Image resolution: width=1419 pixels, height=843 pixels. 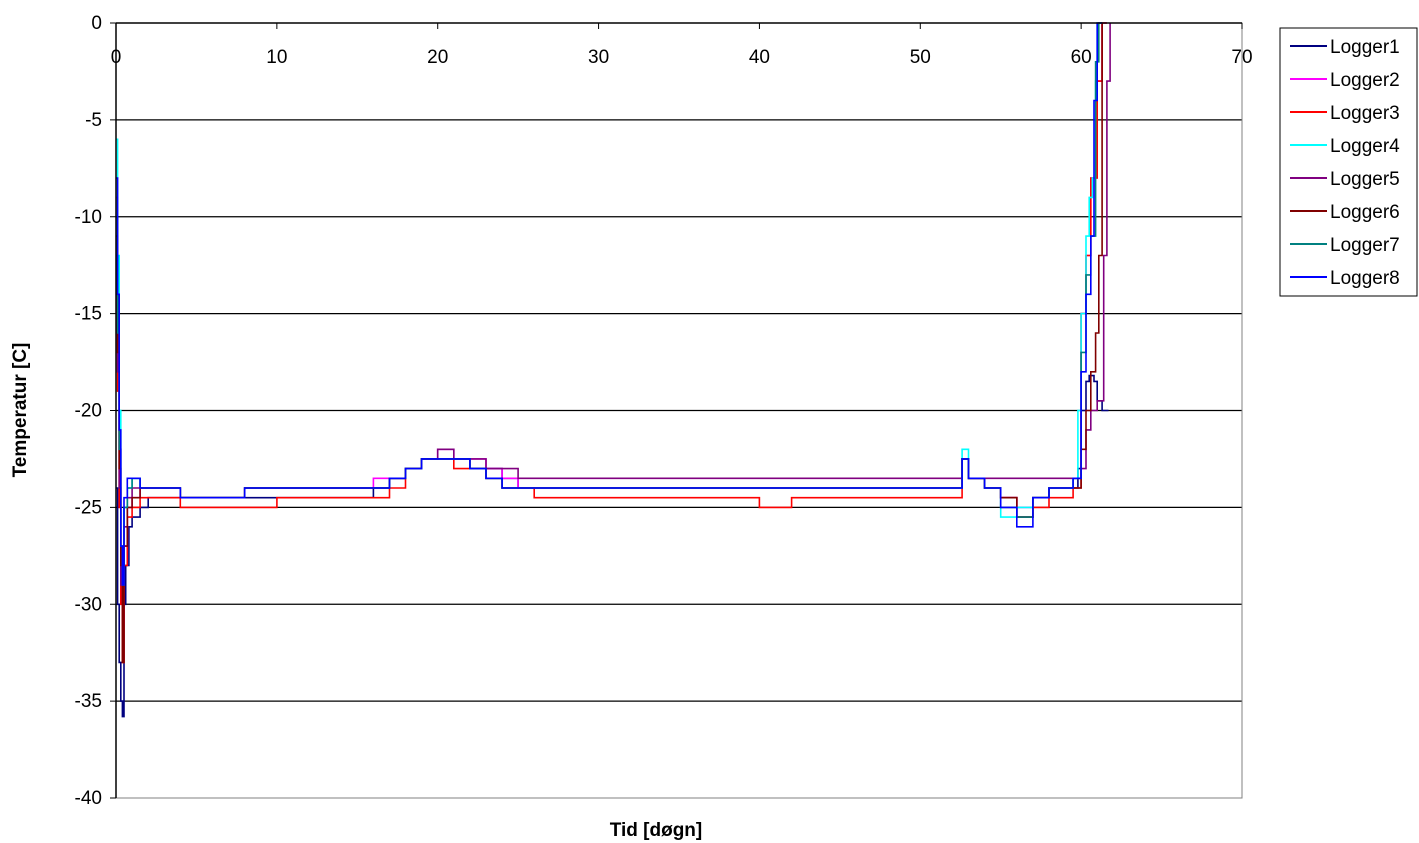 What do you see at coordinates (437, 57) in the screenshot?
I see `x-tick-label: 20` at bounding box center [437, 57].